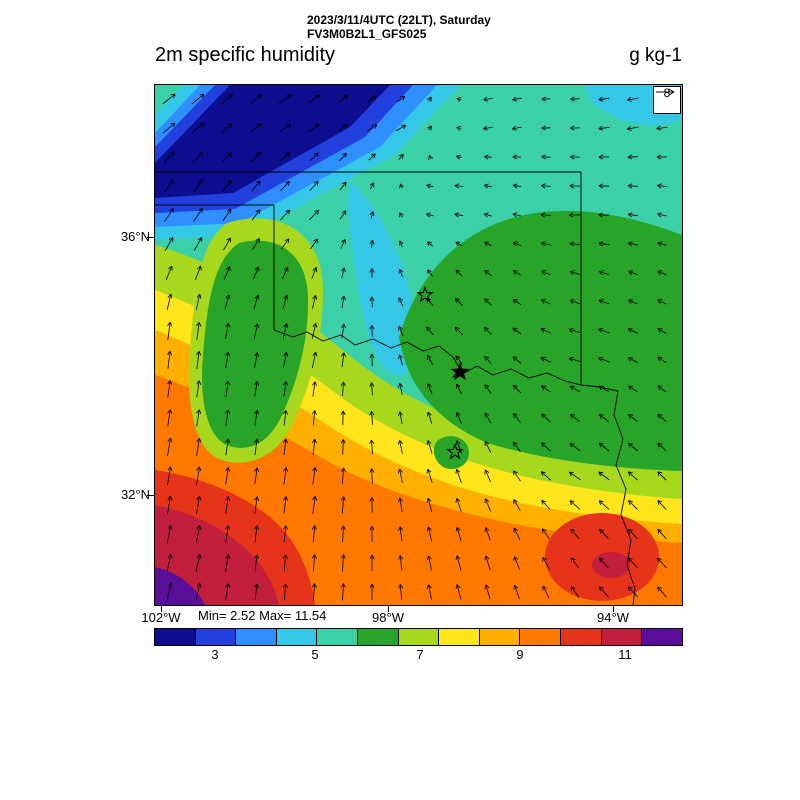  I want to click on colorbar-segment-red, so click(581, 637).